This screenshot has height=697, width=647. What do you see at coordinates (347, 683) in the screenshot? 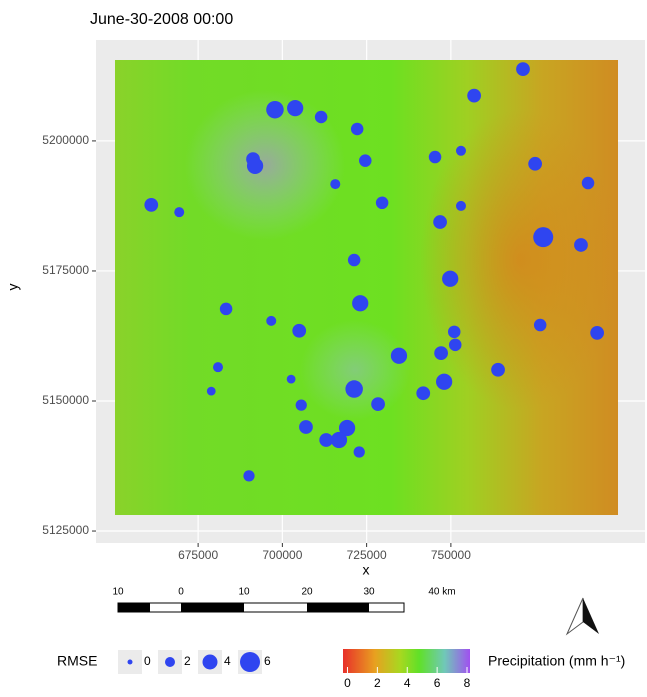
I see `colorbar-label: 0` at bounding box center [347, 683].